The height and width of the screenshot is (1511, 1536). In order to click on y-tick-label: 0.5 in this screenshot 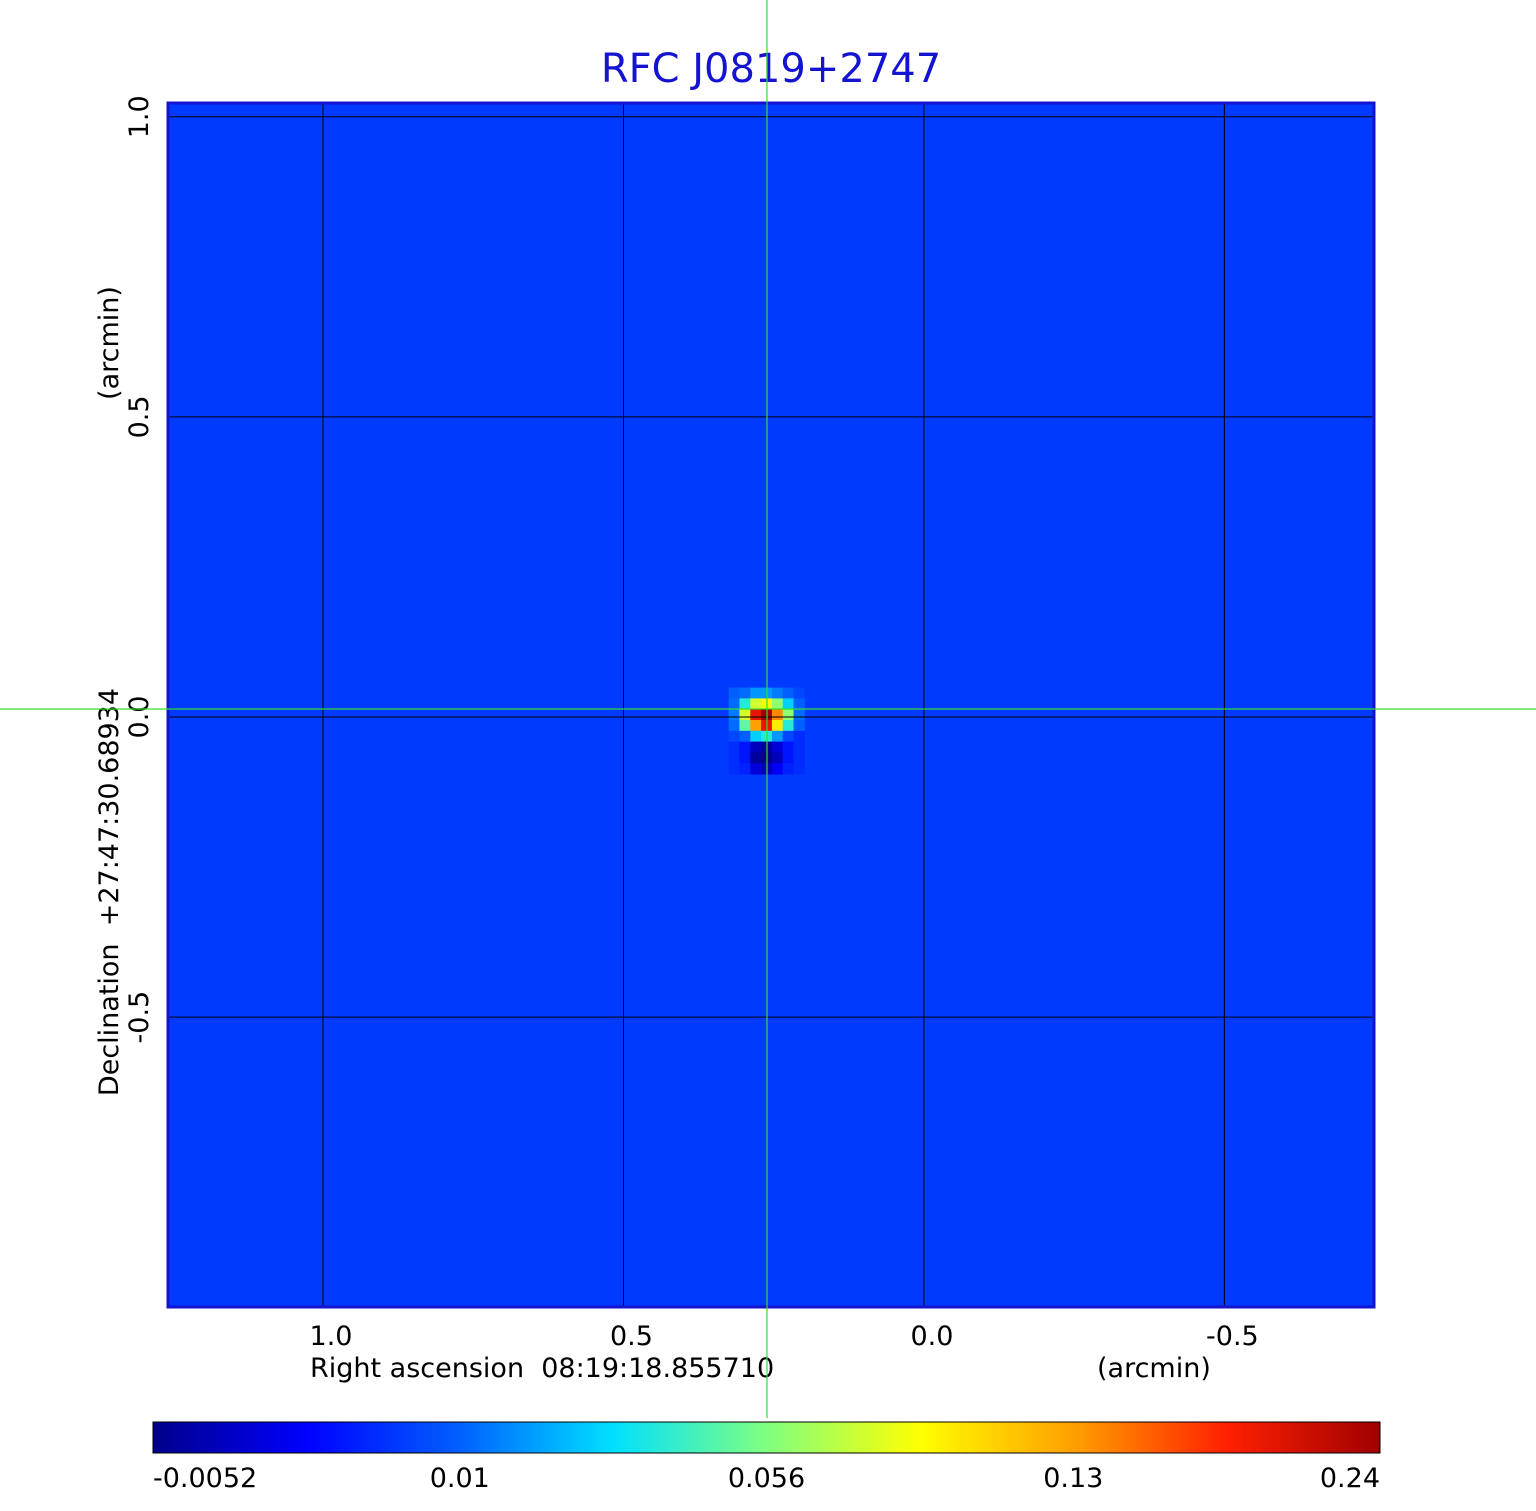, I will do `click(139, 416)`.